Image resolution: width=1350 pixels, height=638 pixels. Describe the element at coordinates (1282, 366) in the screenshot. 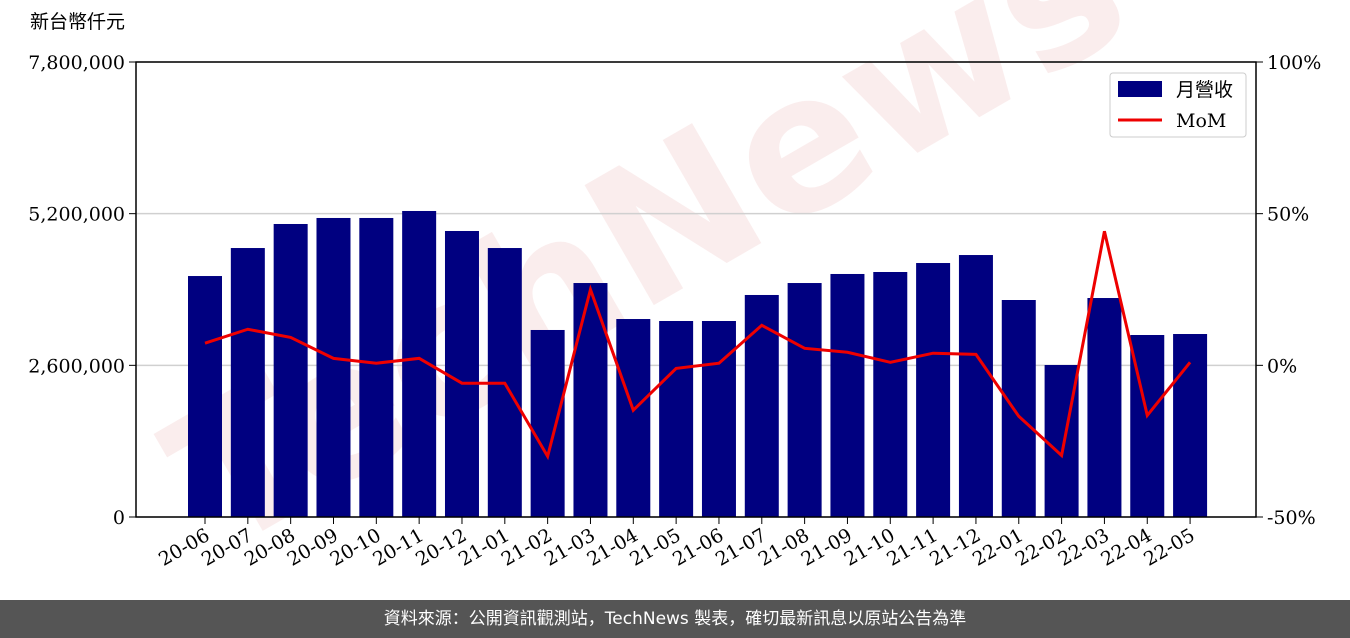

I see `y2-tick-label: 0%` at that location.